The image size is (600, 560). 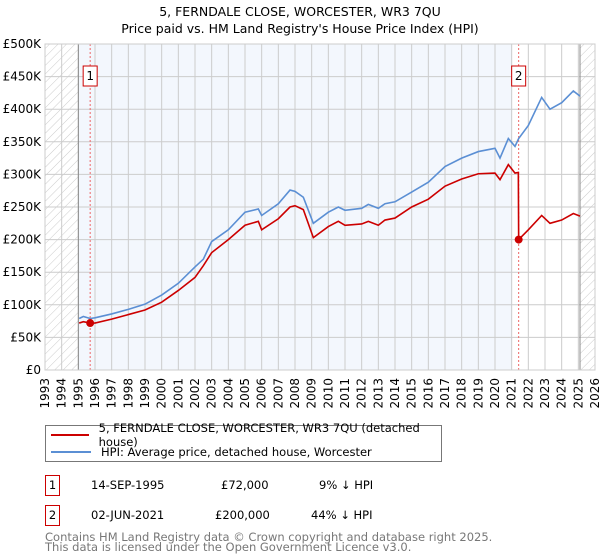 I want to click on sale-row-2: 2 02-JUN-2021 £200,000 44% ↓ HPI, so click(x=245, y=515).